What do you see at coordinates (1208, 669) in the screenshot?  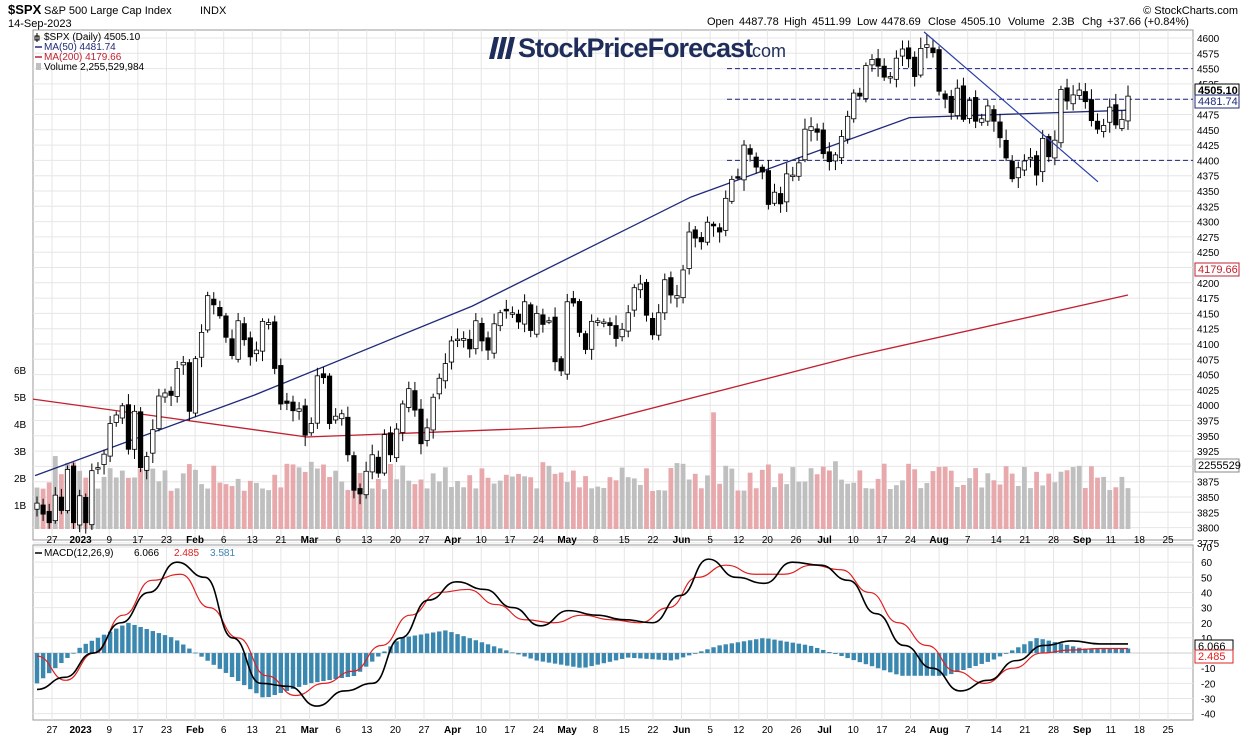 I see `macd-tick-label: -10` at bounding box center [1208, 669].